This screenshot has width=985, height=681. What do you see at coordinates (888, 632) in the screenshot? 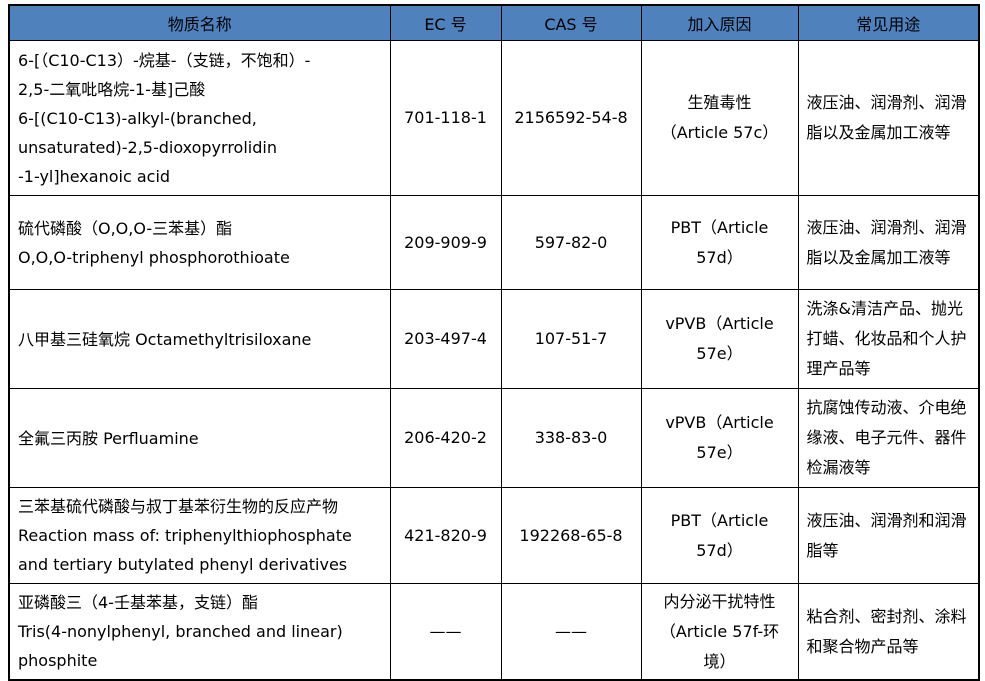
I see `common-uses-cell: 粘合剂、密封剂、涂料和聚合物产品等` at bounding box center [888, 632].